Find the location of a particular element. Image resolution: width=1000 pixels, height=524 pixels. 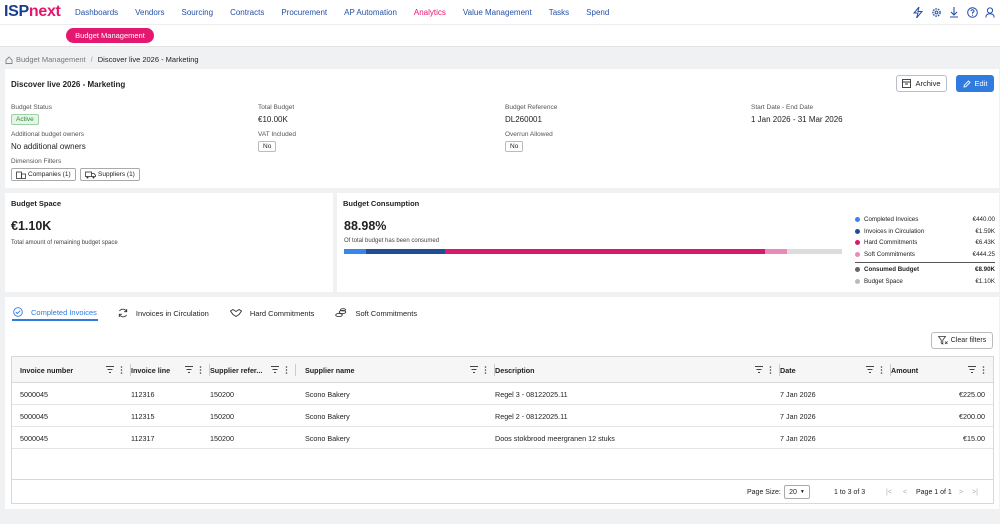

nav-item-contracts: Contracts is located at coordinates (247, 12).